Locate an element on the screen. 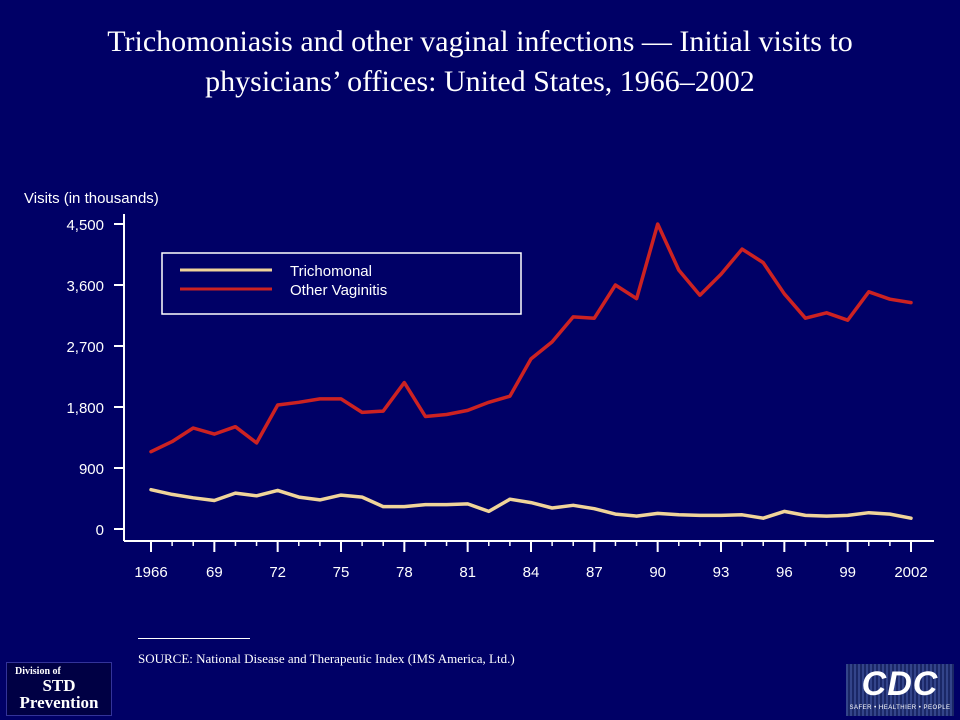 The image size is (960, 720). x-tick-label: 87 is located at coordinates (594, 572).